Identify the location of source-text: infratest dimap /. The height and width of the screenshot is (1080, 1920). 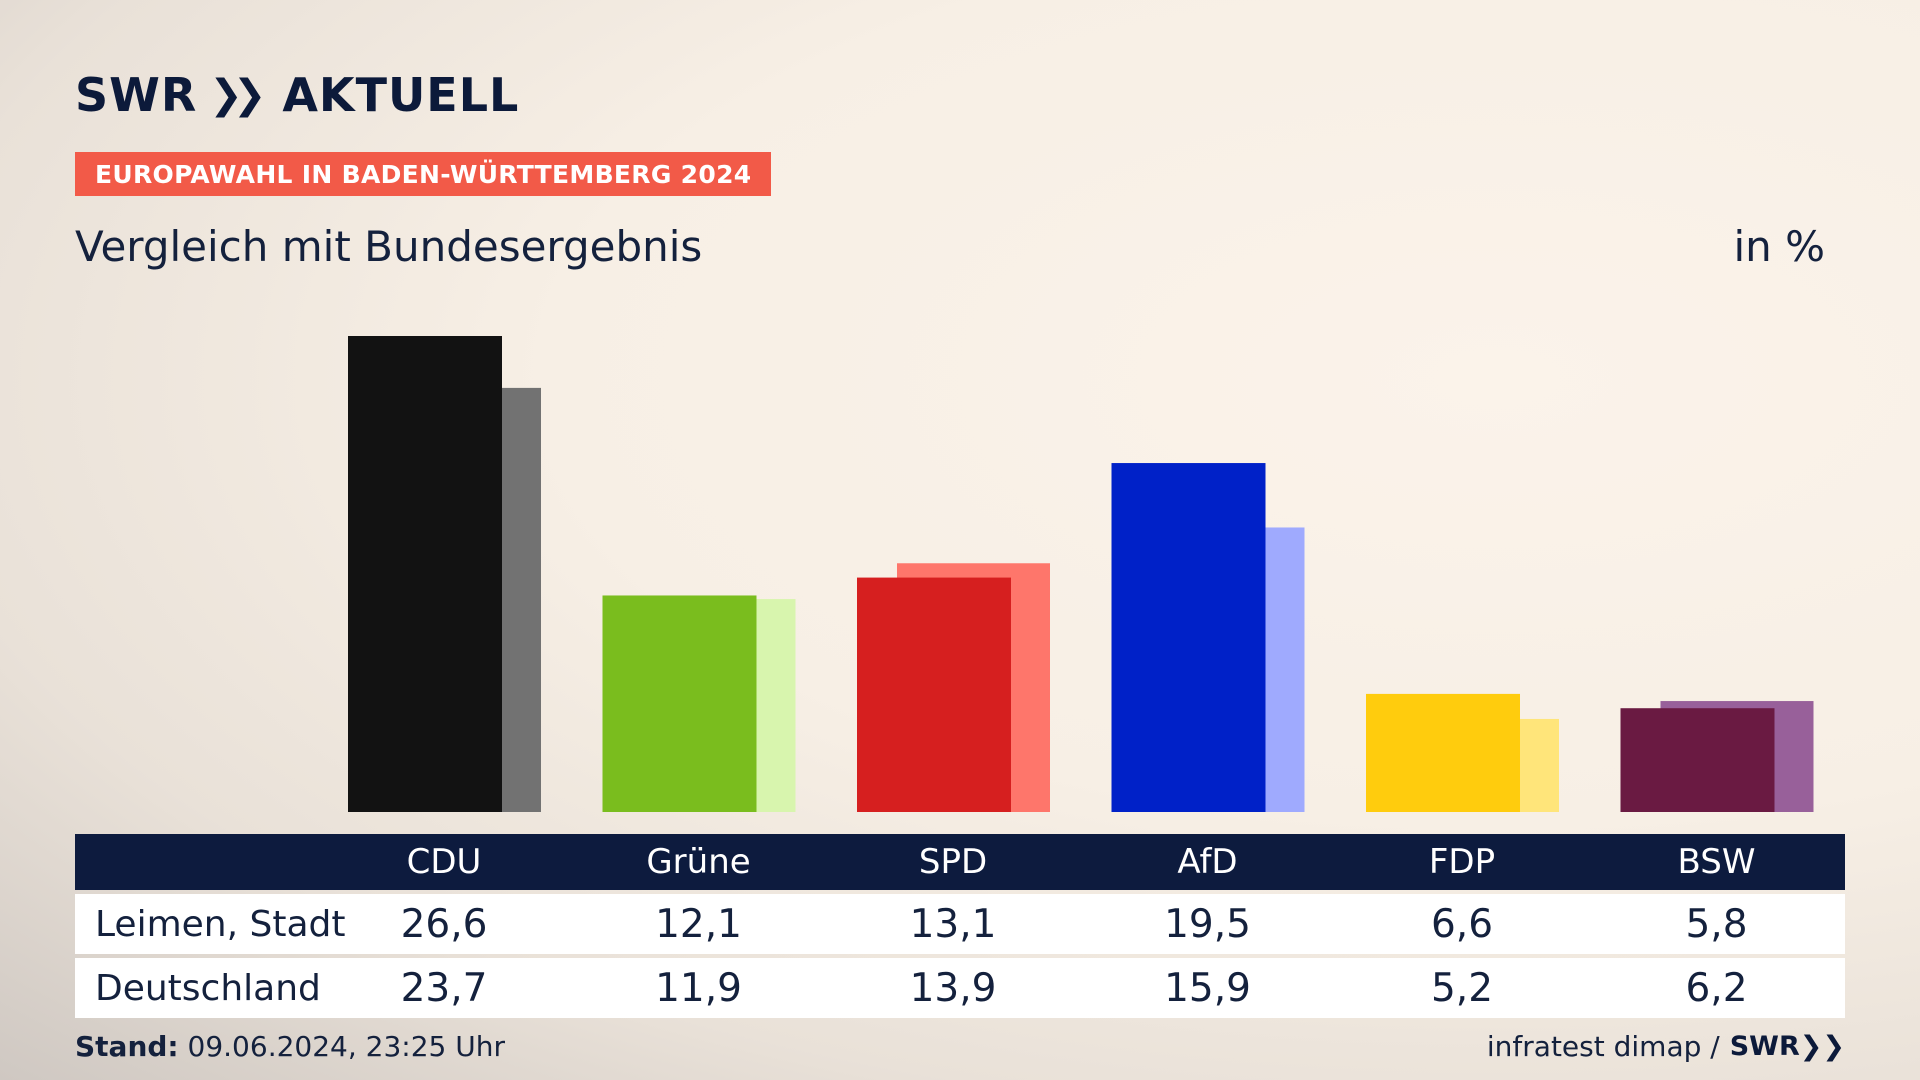
(1603, 1046).